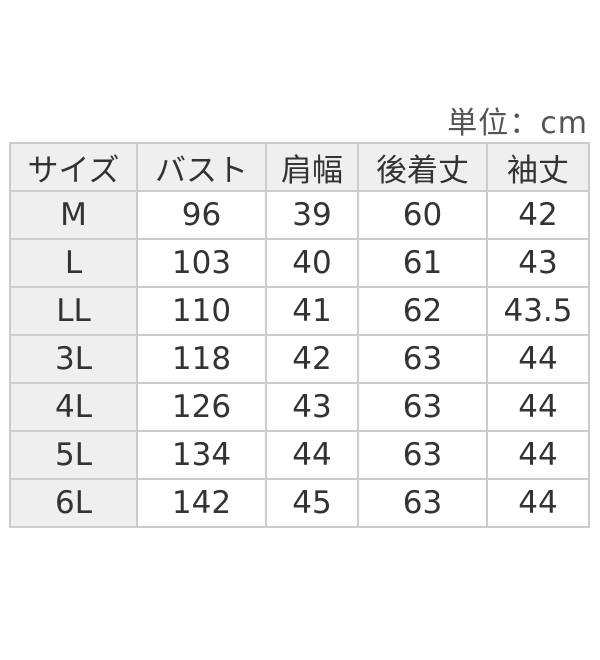 The image size is (600, 660). I want to click on cell-back-length: 61, so click(422, 263).